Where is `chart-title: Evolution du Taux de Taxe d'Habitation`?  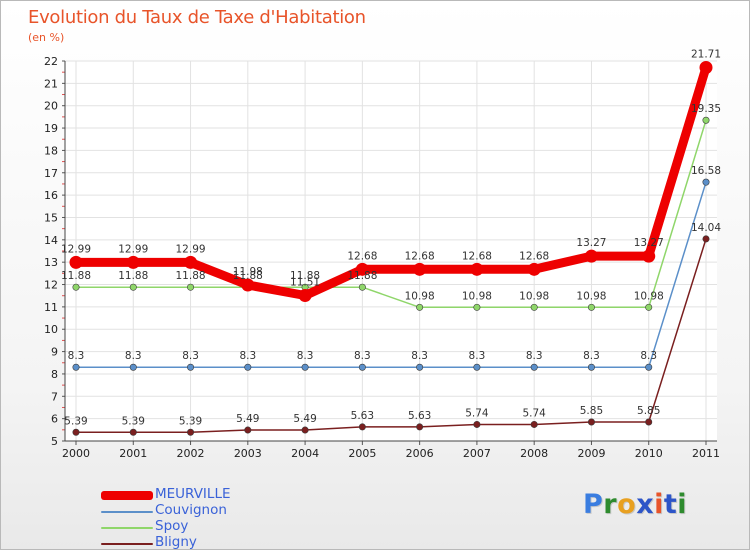
chart-title: Evolution du Taux de Taxe d'Habitation is located at coordinates (197, 17).